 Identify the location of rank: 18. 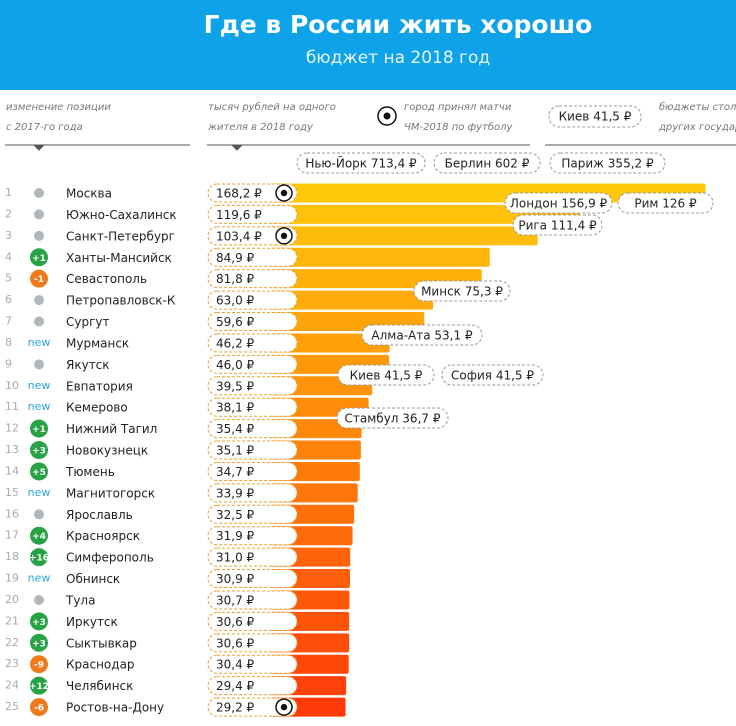
(12, 556).